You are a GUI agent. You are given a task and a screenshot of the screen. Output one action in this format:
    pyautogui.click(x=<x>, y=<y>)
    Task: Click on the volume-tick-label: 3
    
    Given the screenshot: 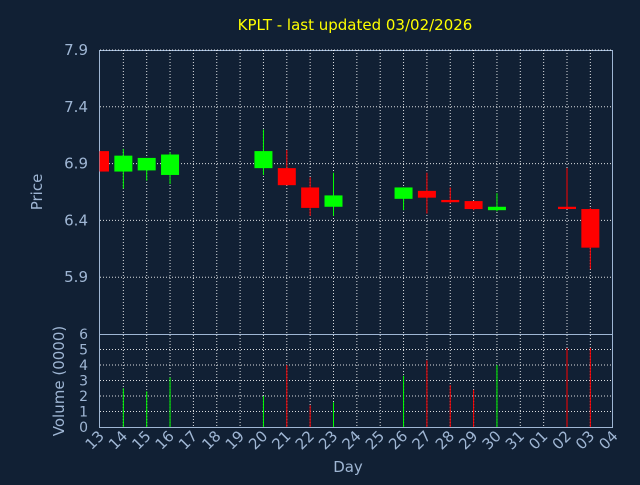 What is the action you would take?
    pyautogui.click(x=83, y=382)
    